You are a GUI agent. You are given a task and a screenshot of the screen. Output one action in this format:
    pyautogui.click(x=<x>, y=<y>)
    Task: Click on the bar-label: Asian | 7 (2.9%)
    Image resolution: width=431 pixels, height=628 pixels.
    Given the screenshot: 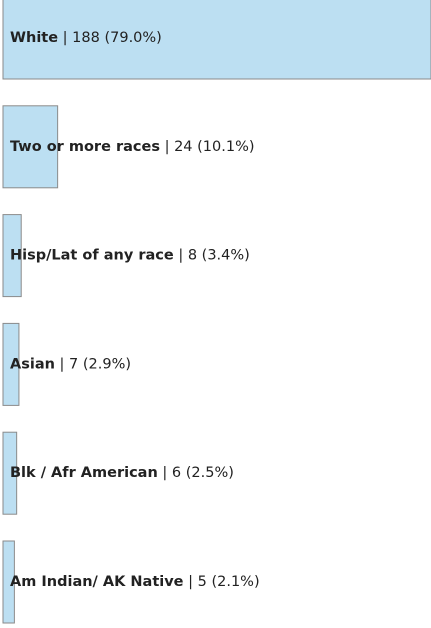 What is the action you would take?
    pyautogui.click(x=70, y=364)
    